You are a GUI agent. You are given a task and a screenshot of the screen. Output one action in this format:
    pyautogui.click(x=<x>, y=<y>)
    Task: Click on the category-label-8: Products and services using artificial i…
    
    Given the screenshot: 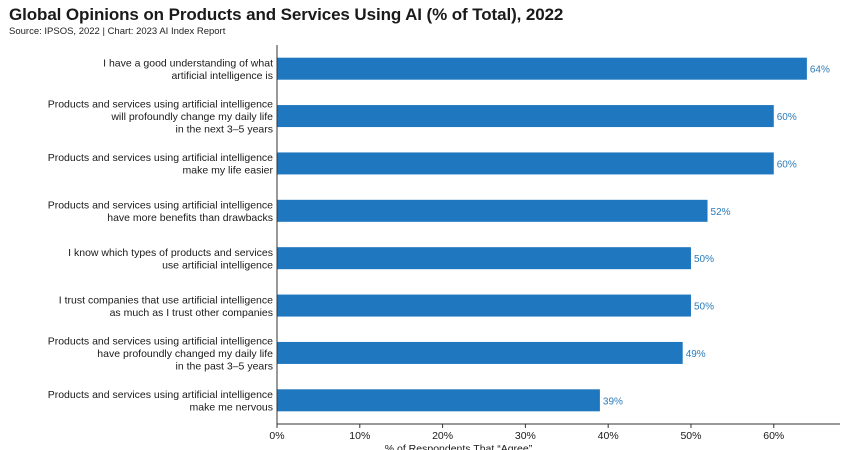 What is the action you would take?
    pyautogui.click(x=160, y=401)
    